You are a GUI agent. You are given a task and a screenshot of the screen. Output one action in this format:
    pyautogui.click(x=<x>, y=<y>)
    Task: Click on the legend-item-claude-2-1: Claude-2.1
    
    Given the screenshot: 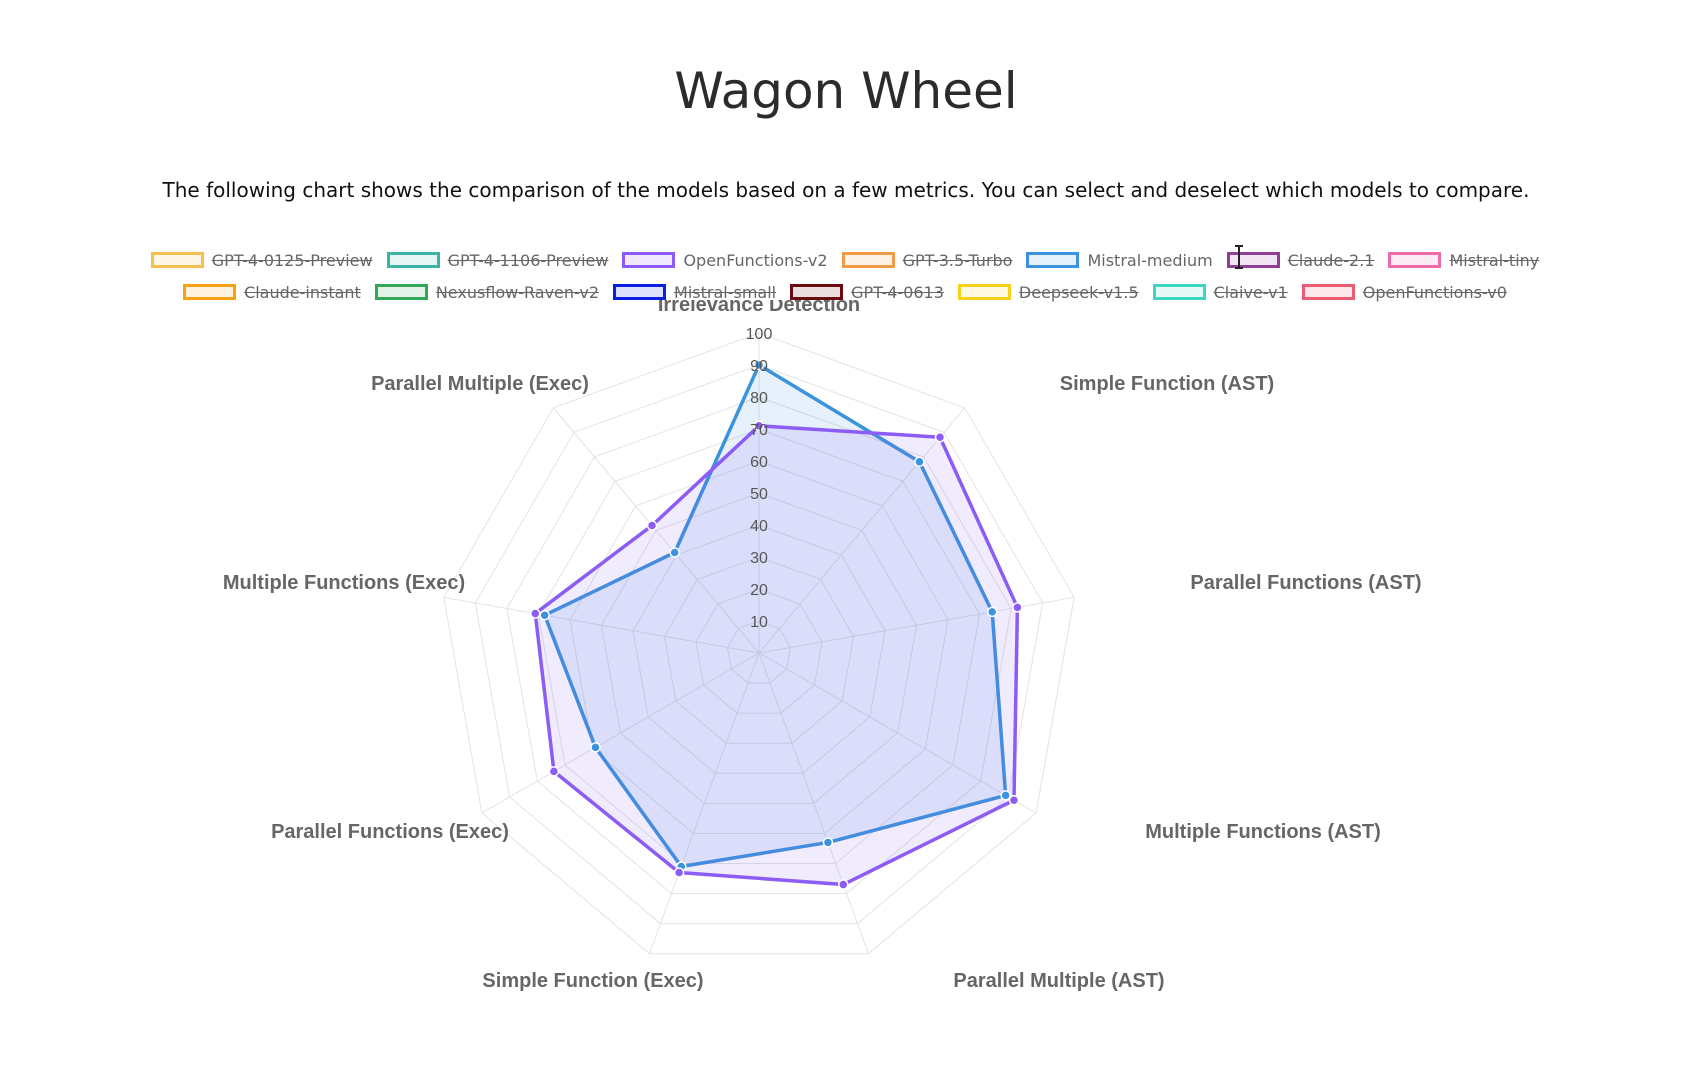 What is the action you would take?
    pyautogui.click(x=1300, y=260)
    